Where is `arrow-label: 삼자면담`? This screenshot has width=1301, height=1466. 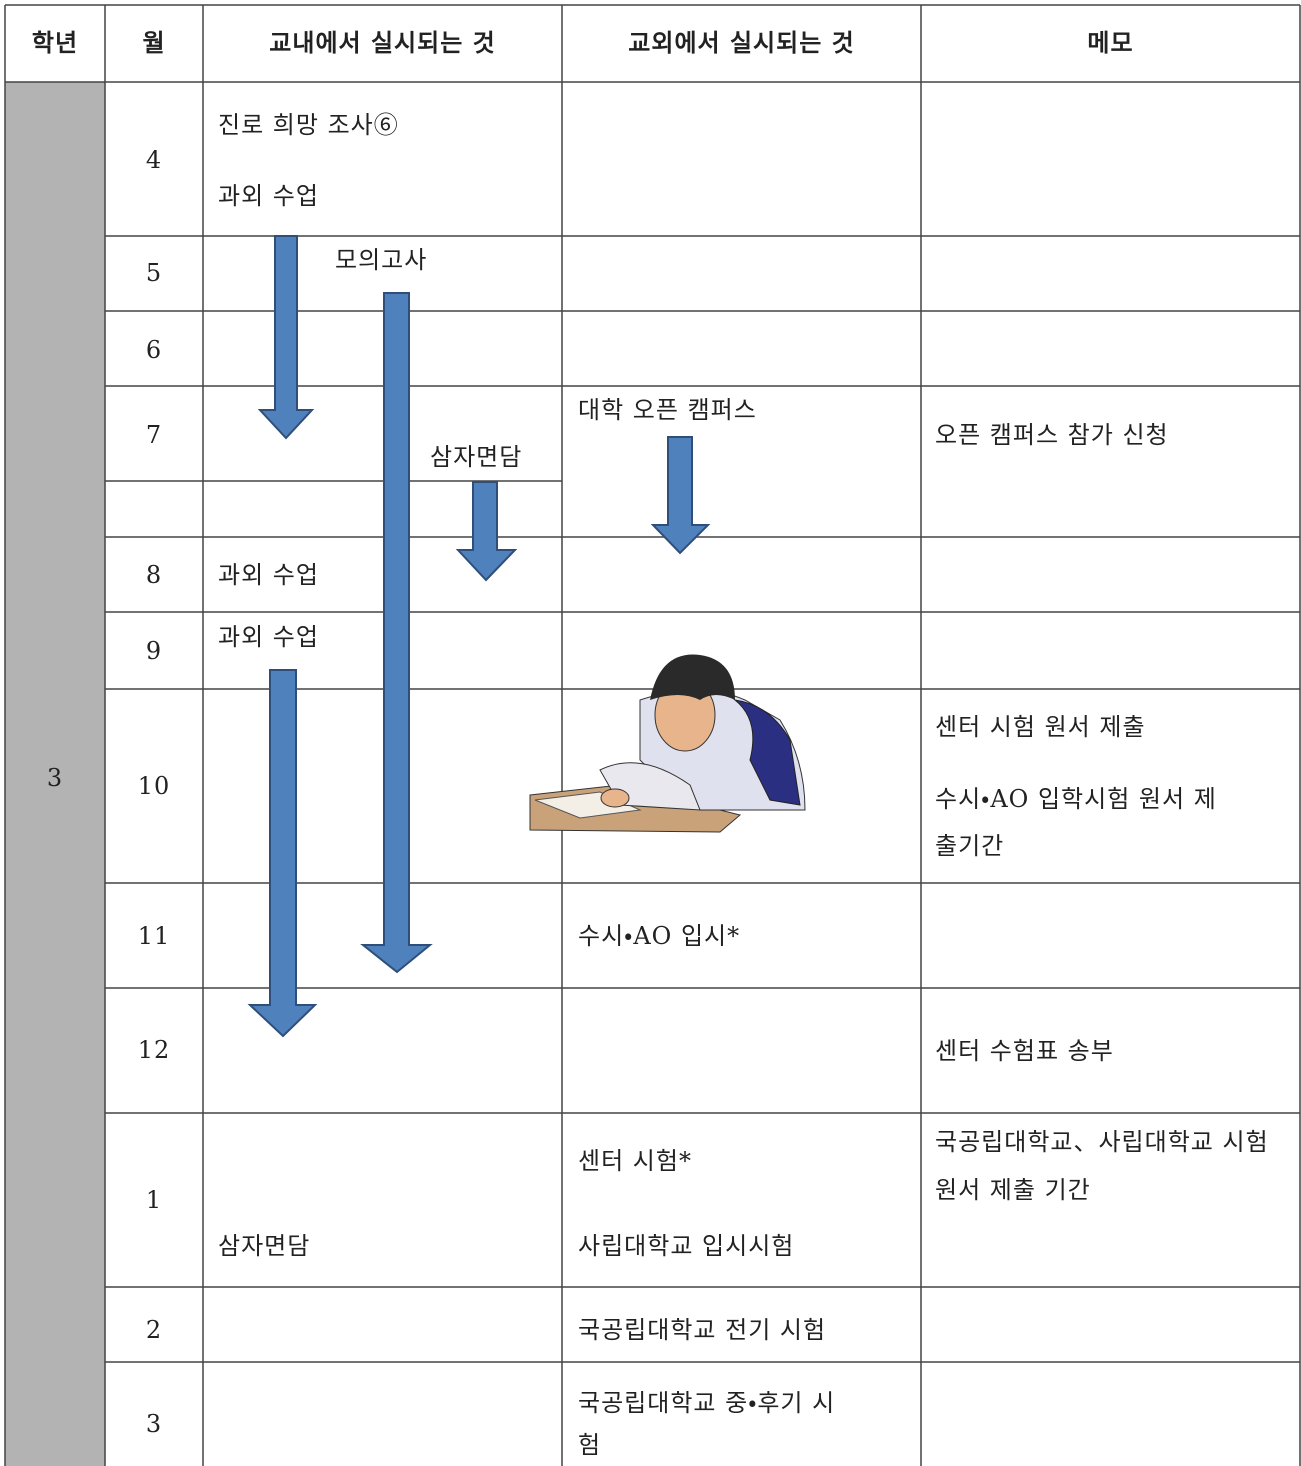 arrow-label: 삼자면담 is located at coordinates (476, 457).